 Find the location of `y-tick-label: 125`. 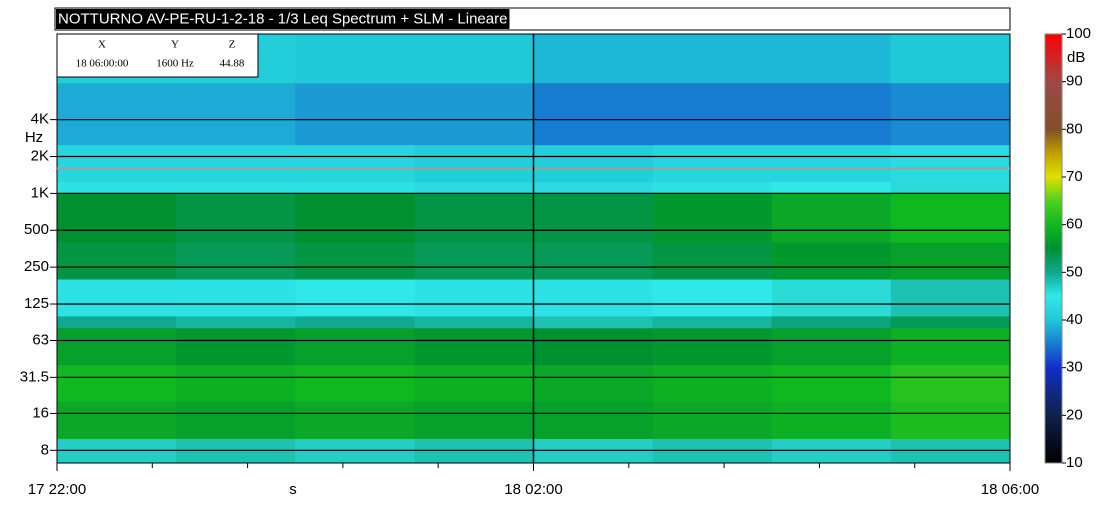

y-tick-label: 125 is located at coordinates (36, 303).